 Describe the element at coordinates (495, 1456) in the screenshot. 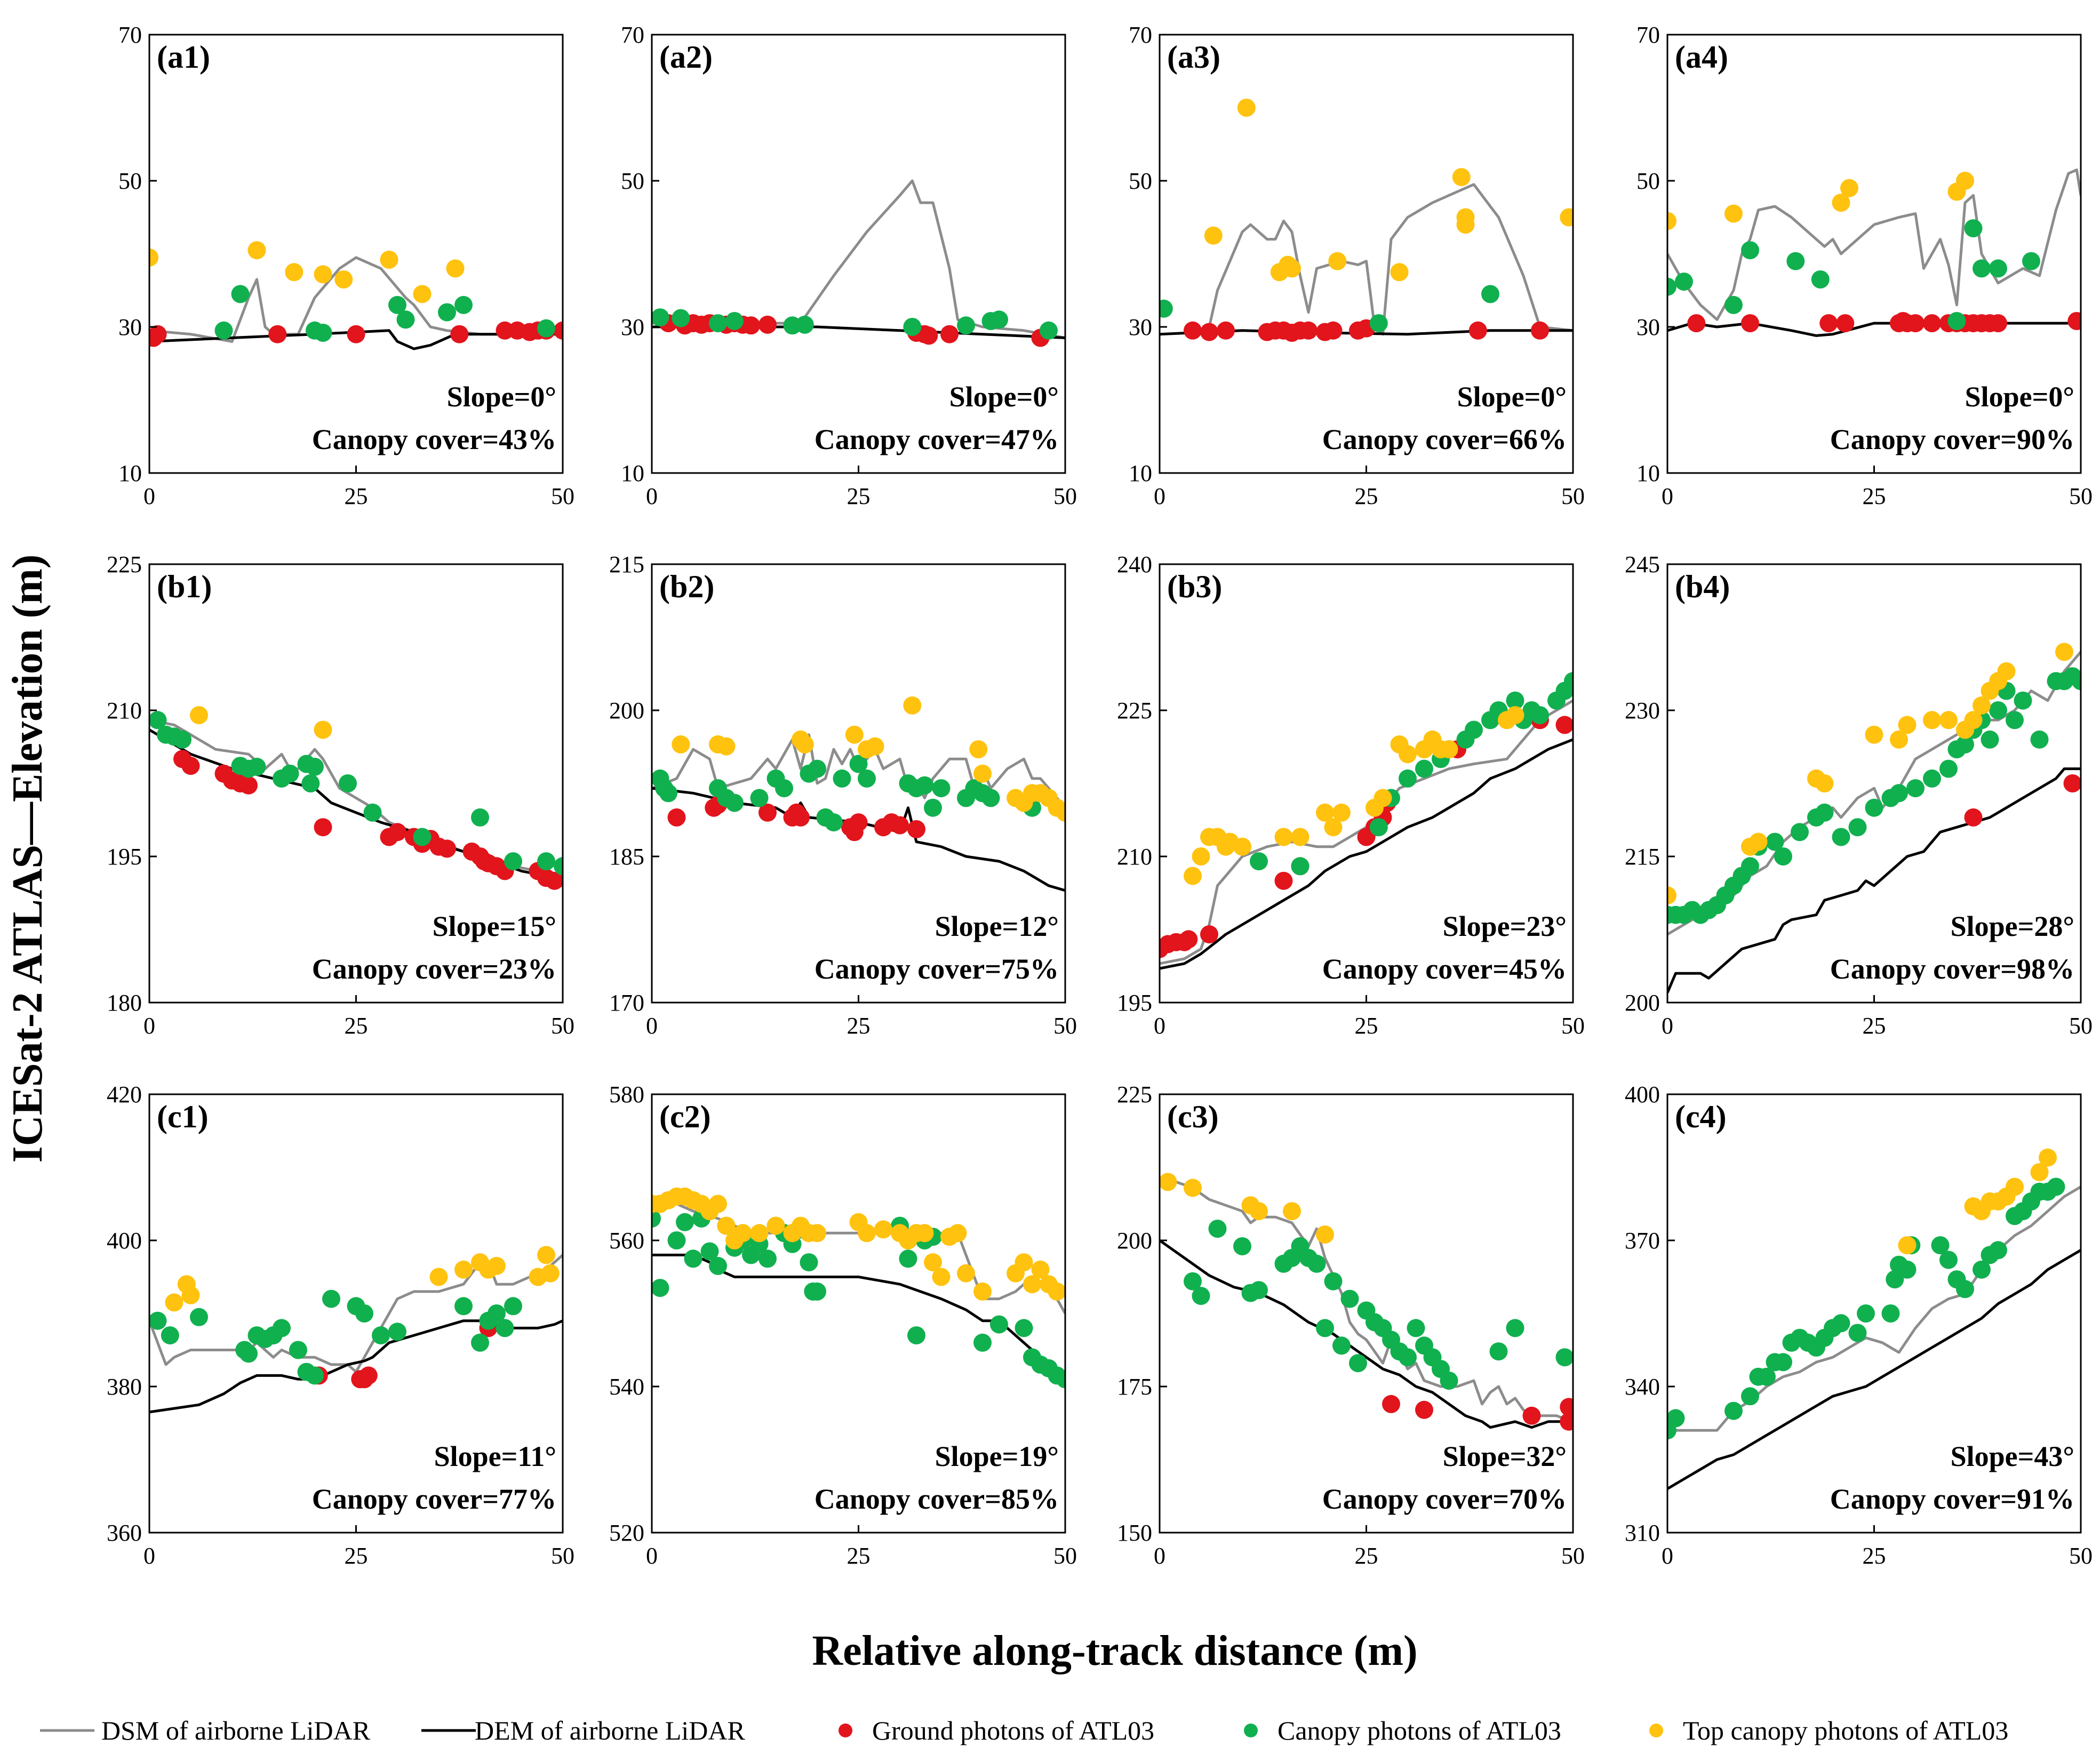

I see `slope-annotation-c1: Slope=11°` at that location.